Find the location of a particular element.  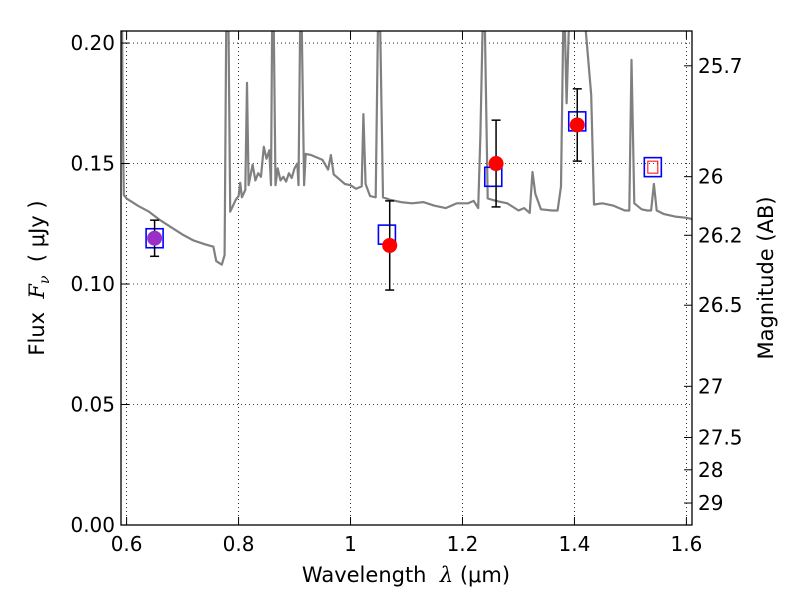

y2-tick-label: 26 is located at coordinates (710, 177).